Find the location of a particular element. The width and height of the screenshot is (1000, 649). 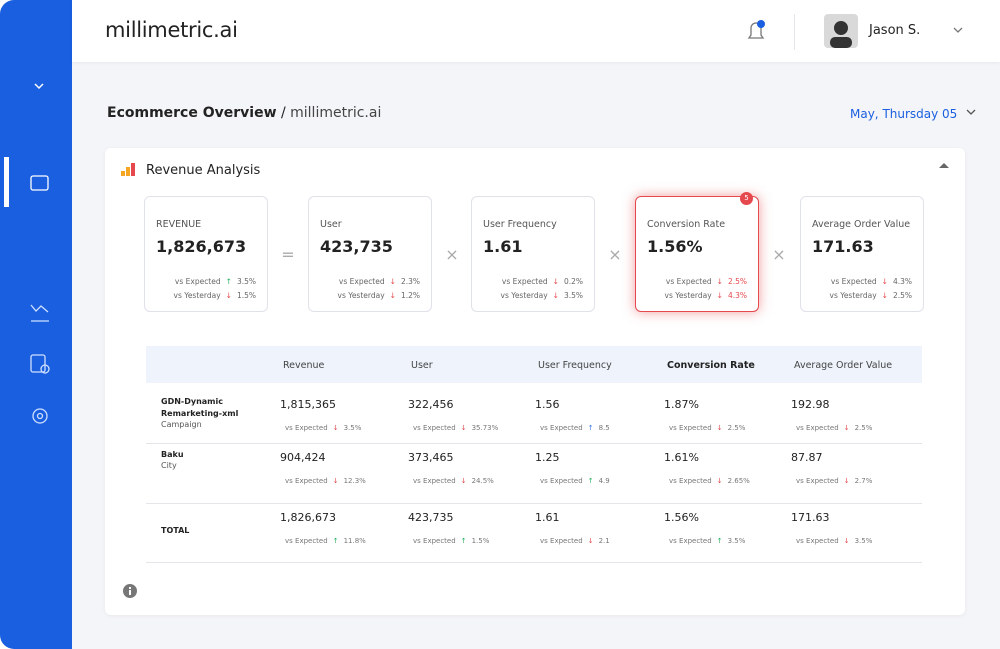

cell-comparison: vs Expected ↑ 1.5% is located at coordinates (448, 541).